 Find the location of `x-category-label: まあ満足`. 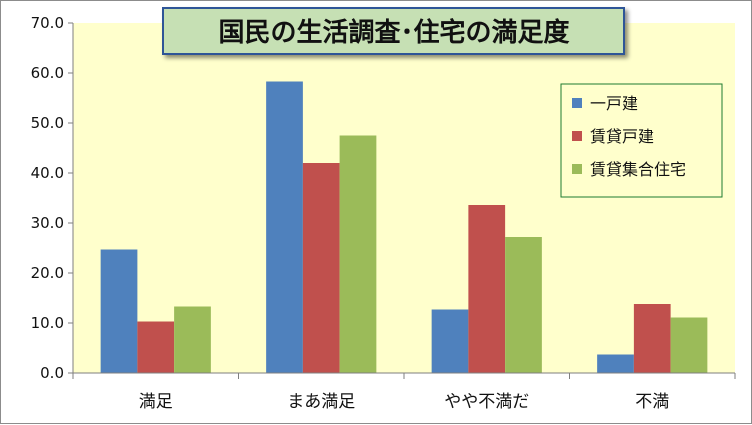

x-category-label: まあ満足 is located at coordinates (321, 402).